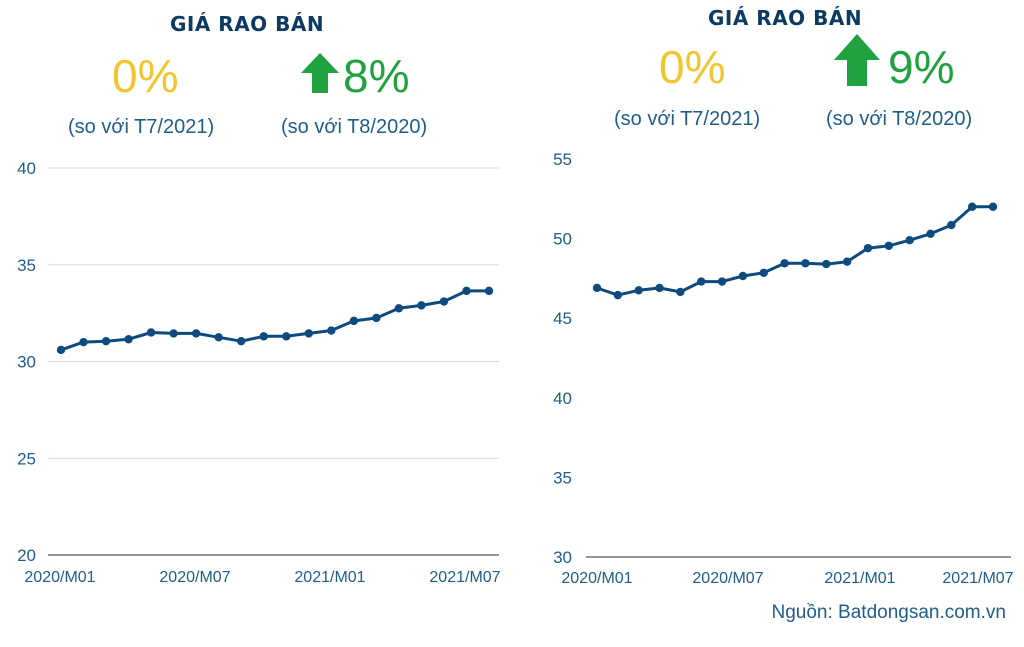  Describe the element at coordinates (921, 67) in the screenshot. I see `yoy-change-value: 9%` at that location.